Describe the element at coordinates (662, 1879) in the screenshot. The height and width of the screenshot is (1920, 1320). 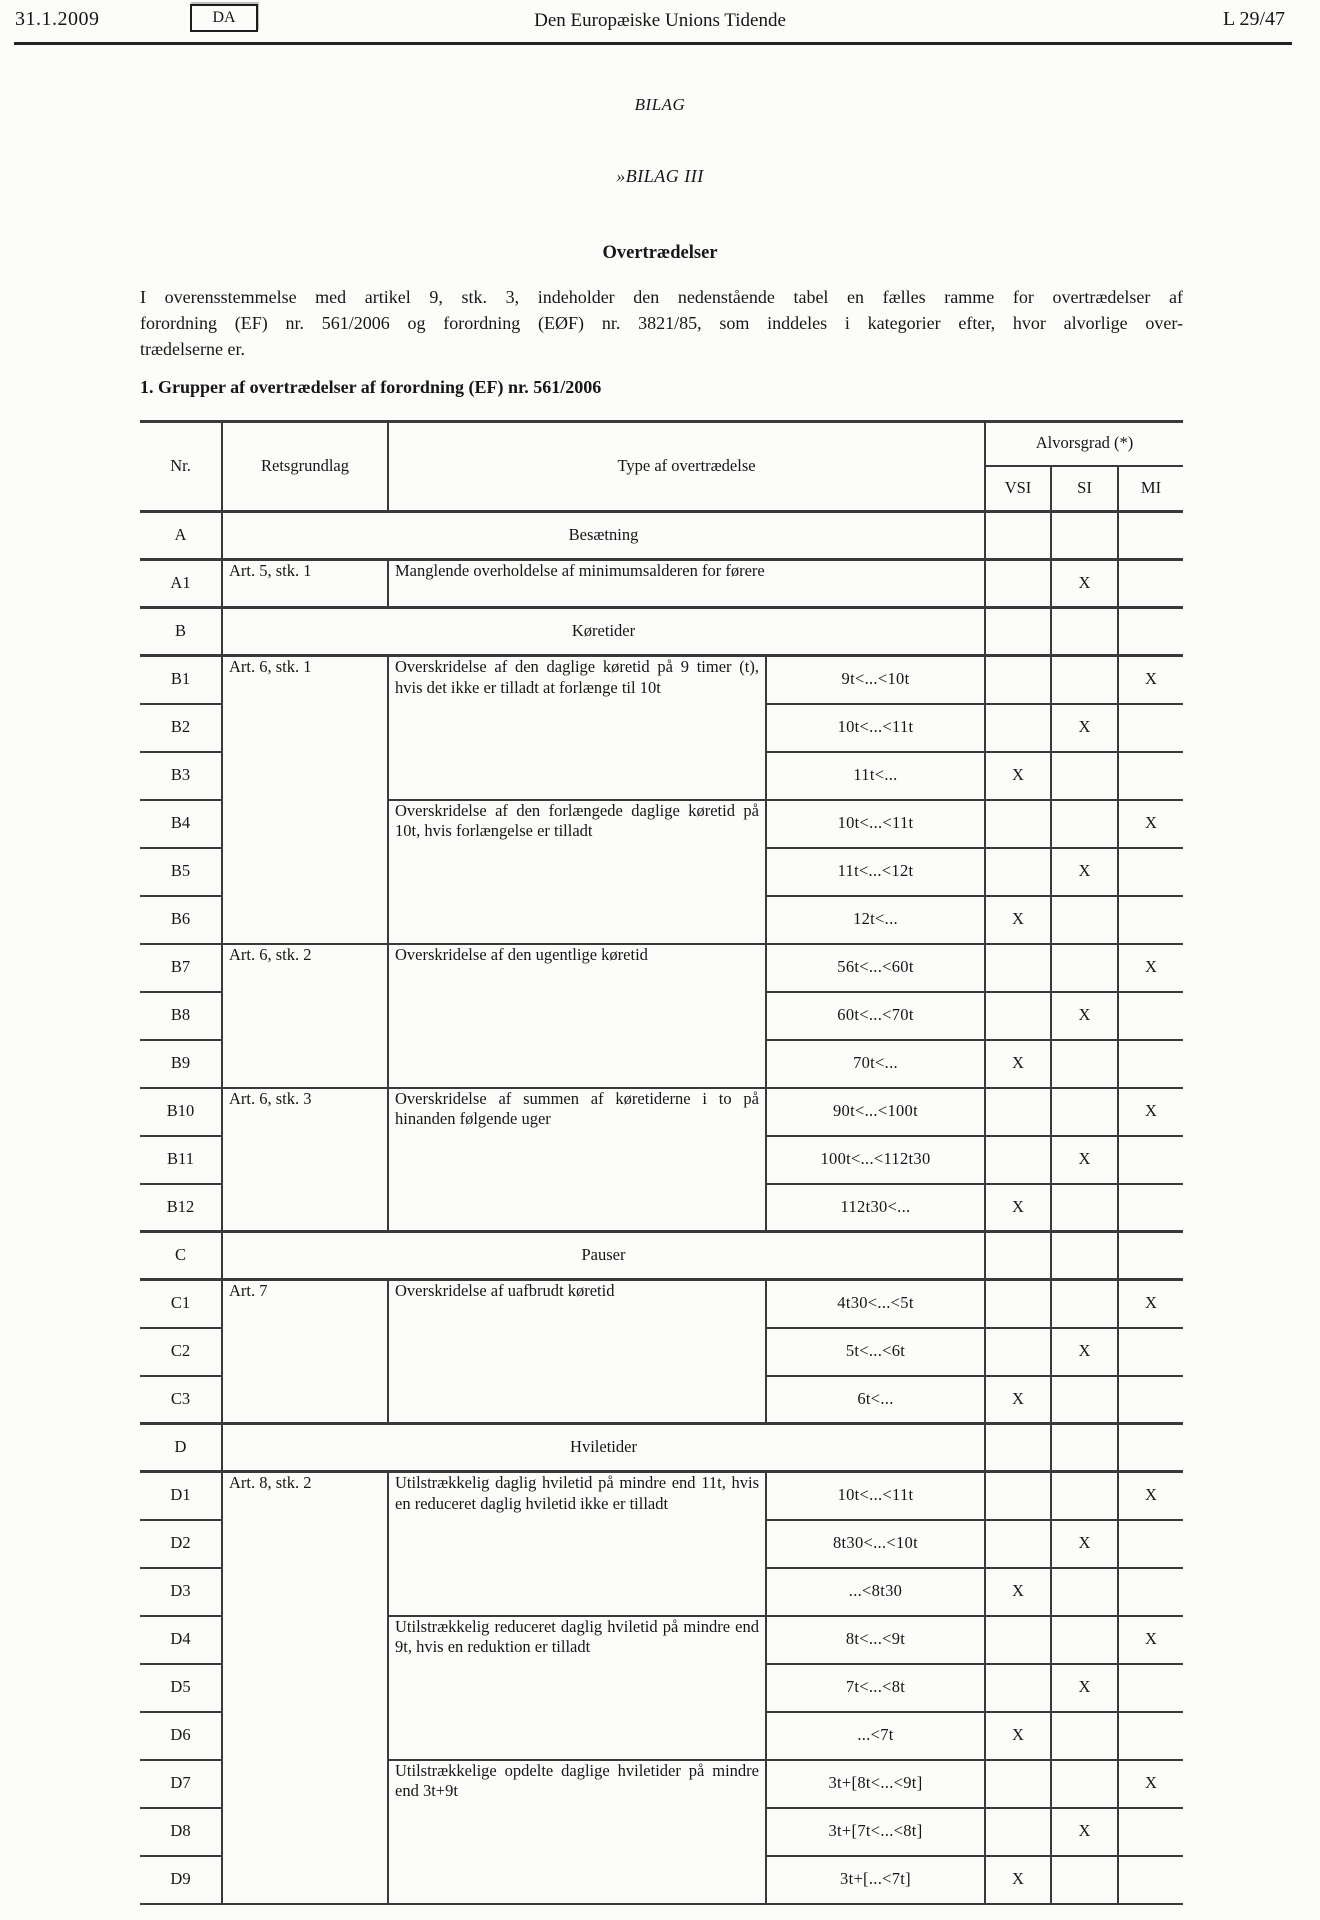
I see `table-row: D9 3t+[...<7t] X` at that location.